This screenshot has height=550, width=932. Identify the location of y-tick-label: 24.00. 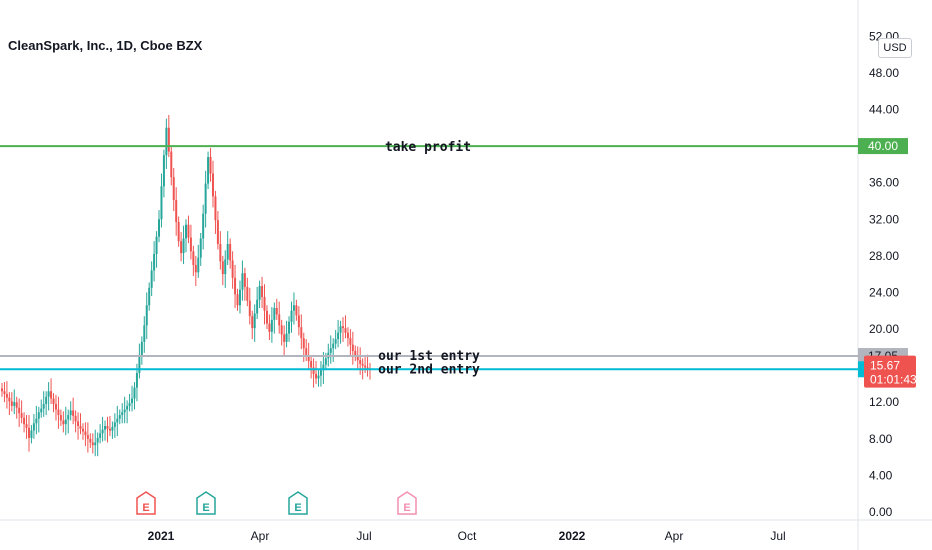
(884, 292).